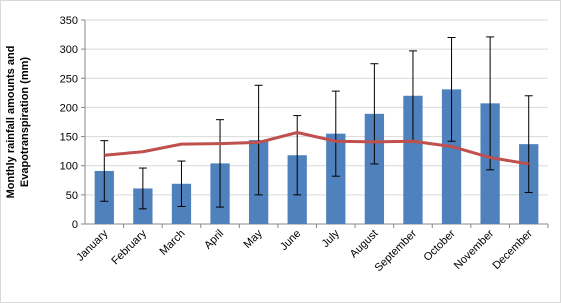  I want to click on y-tick-label: 0, so click(75, 225).